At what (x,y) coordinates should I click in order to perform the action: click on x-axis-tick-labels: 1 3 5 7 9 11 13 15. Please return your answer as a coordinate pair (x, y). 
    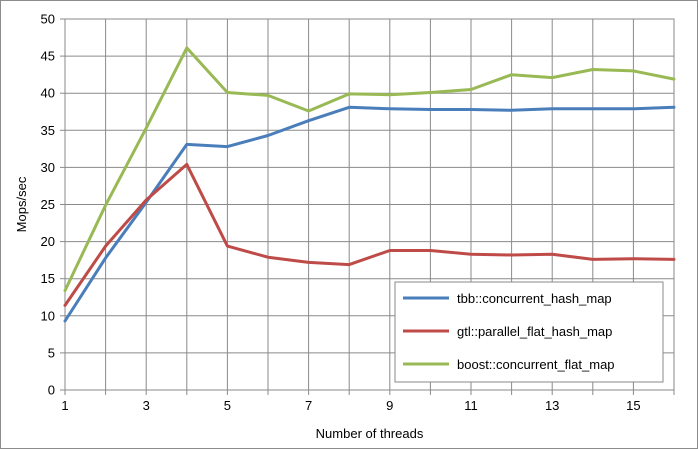
    Looking at the image, I should click on (350, 405).